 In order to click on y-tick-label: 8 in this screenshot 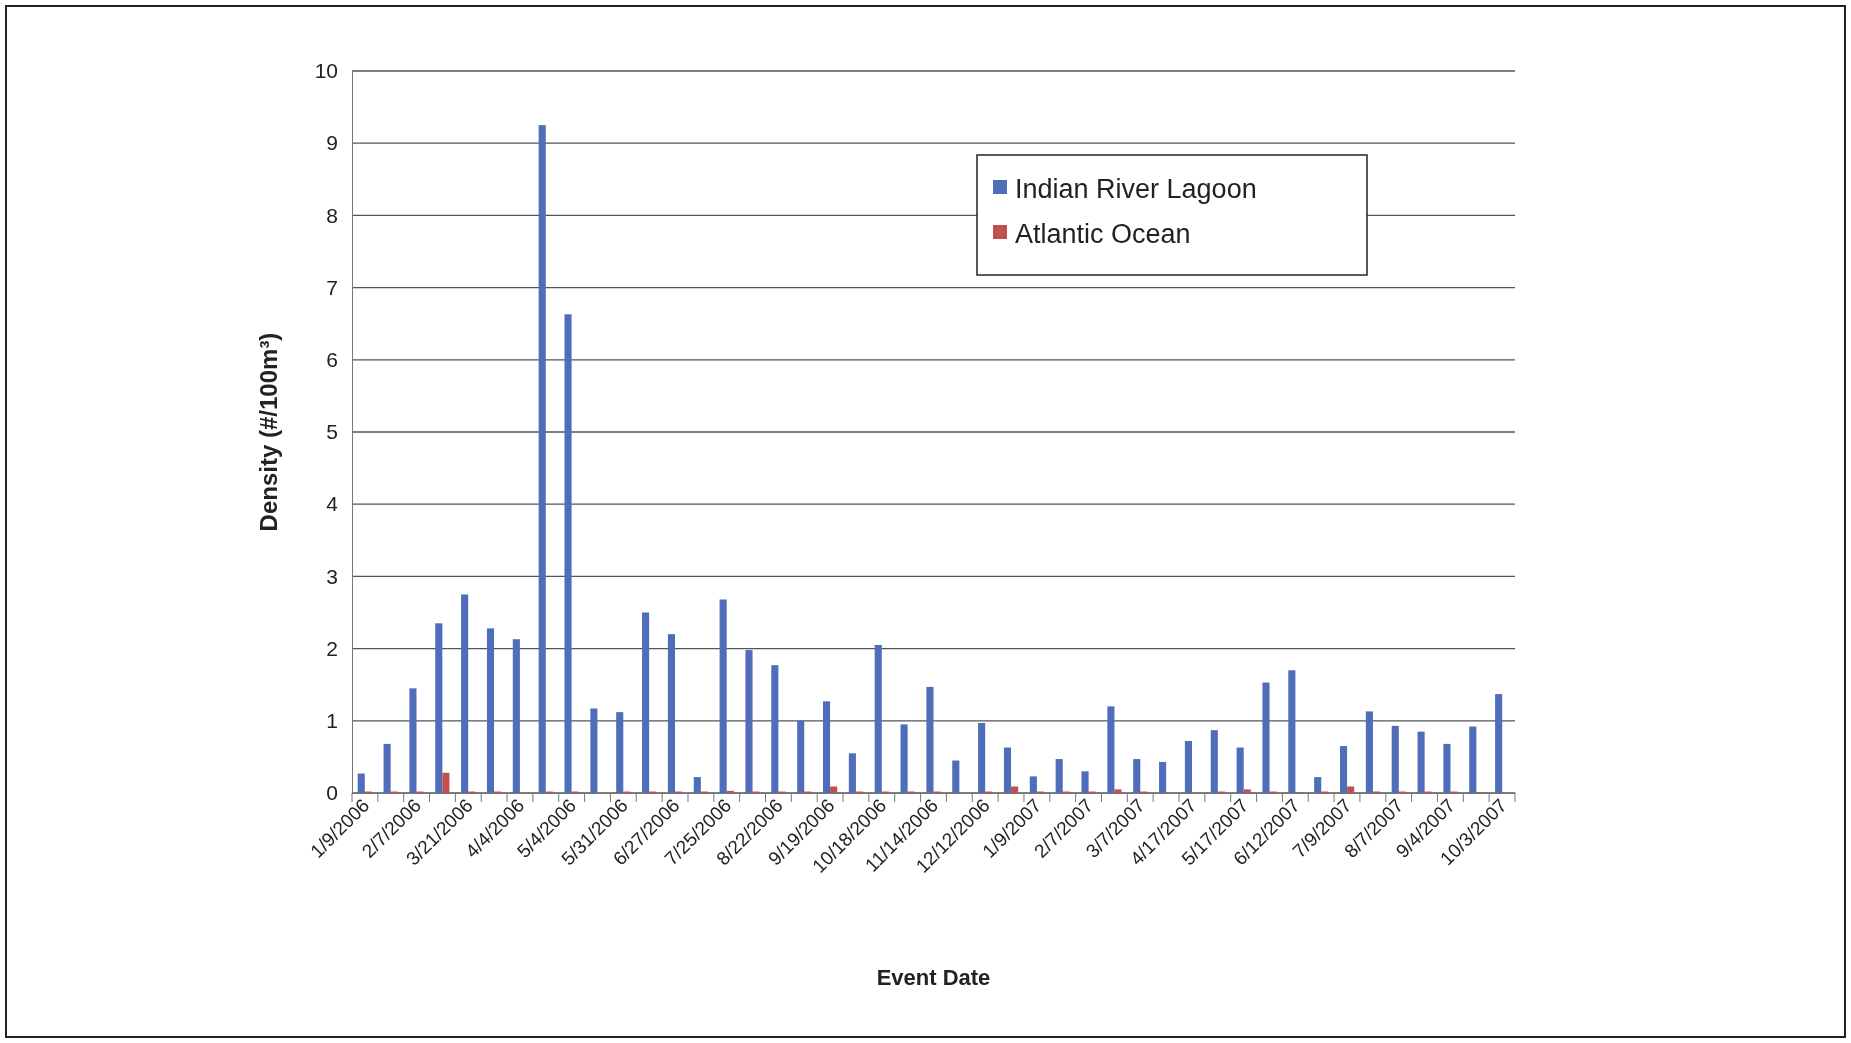, I will do `click(332, 215)`.